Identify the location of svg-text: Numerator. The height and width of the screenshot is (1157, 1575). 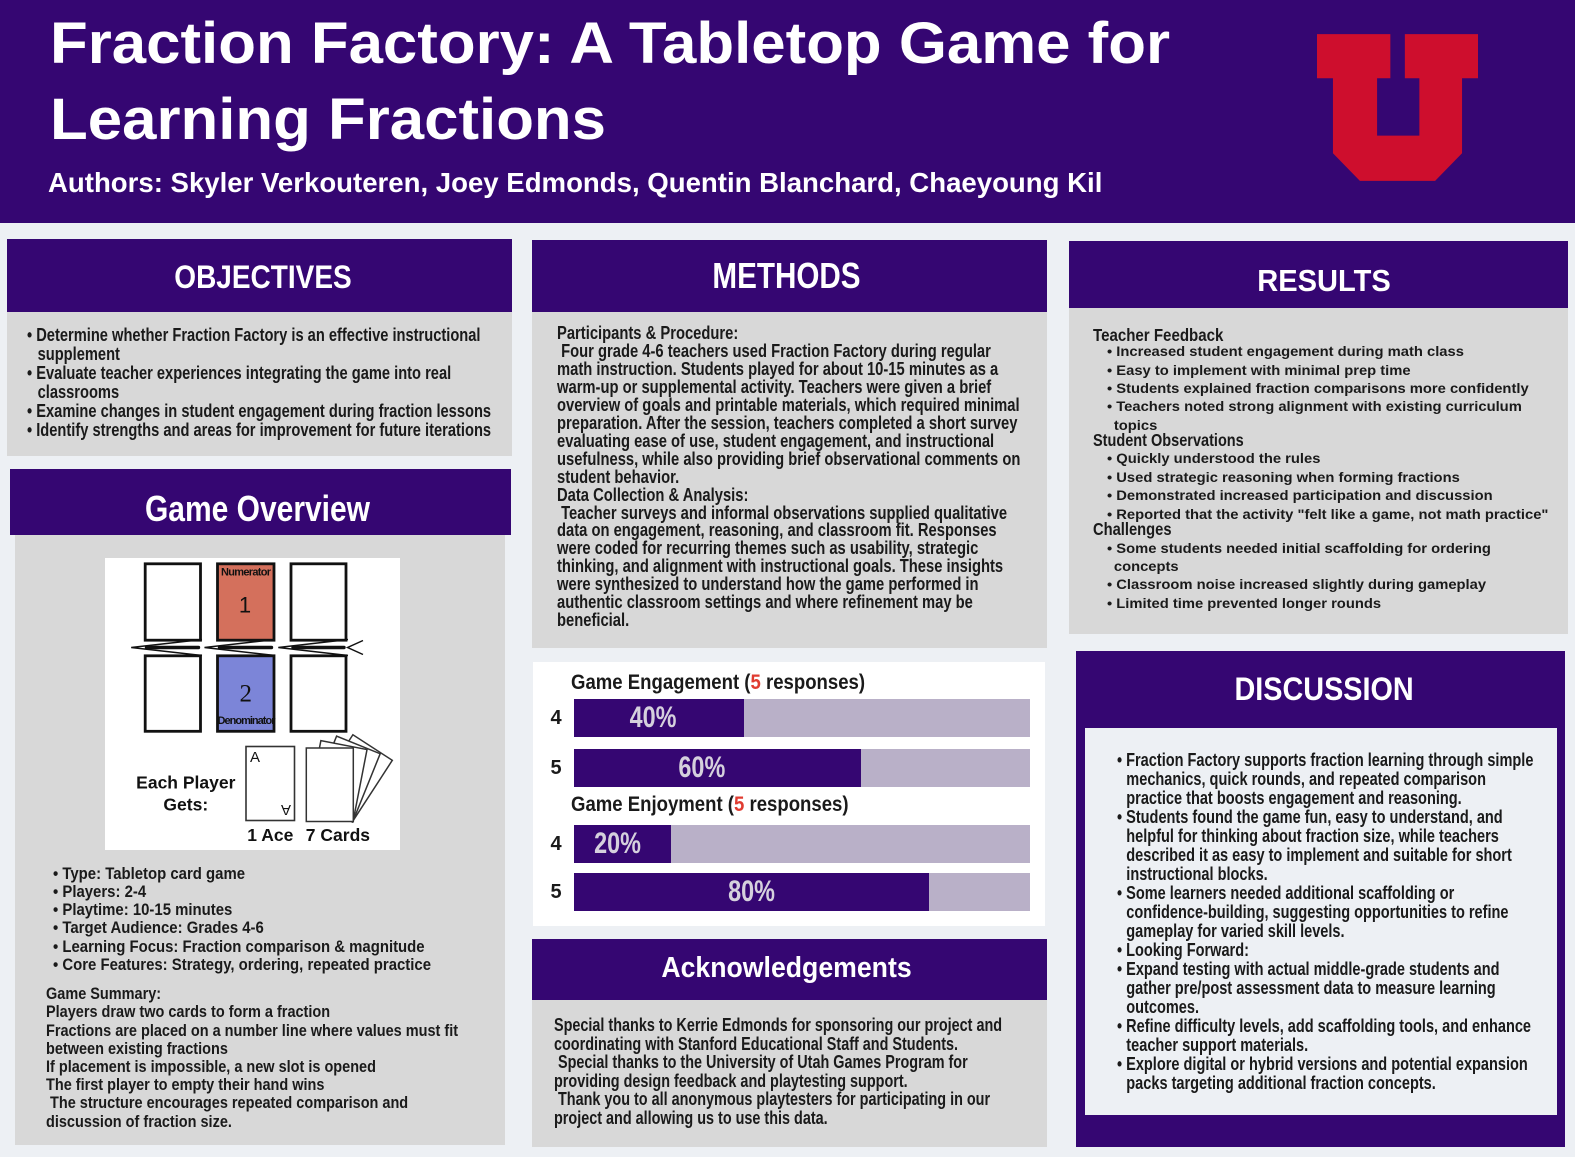
(246, 573).